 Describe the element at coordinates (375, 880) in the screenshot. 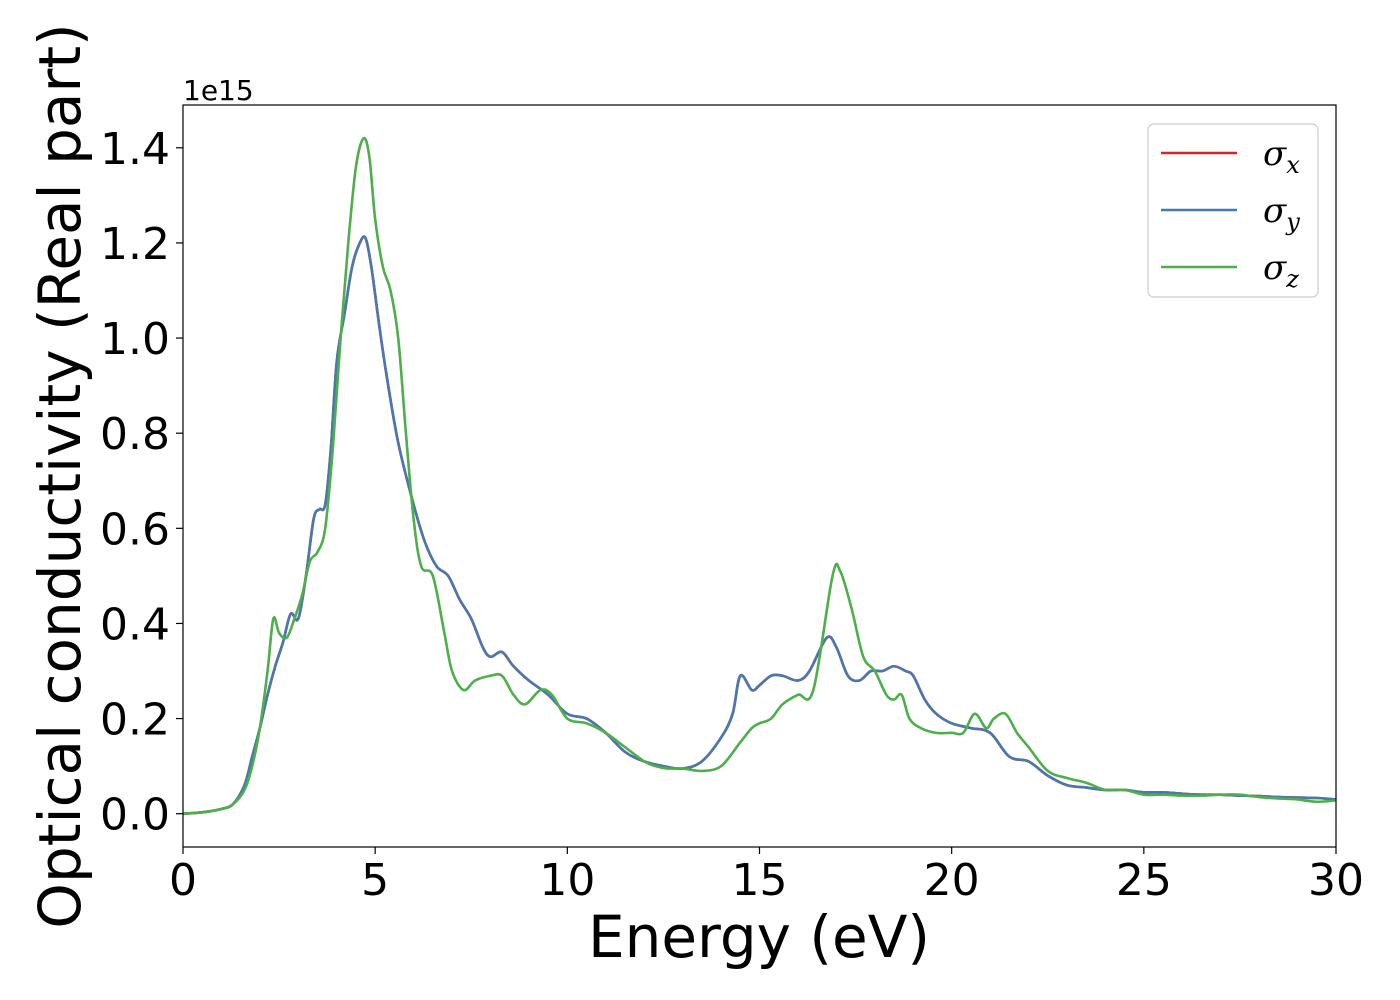

I see `x-tick-label: 5` at that location.